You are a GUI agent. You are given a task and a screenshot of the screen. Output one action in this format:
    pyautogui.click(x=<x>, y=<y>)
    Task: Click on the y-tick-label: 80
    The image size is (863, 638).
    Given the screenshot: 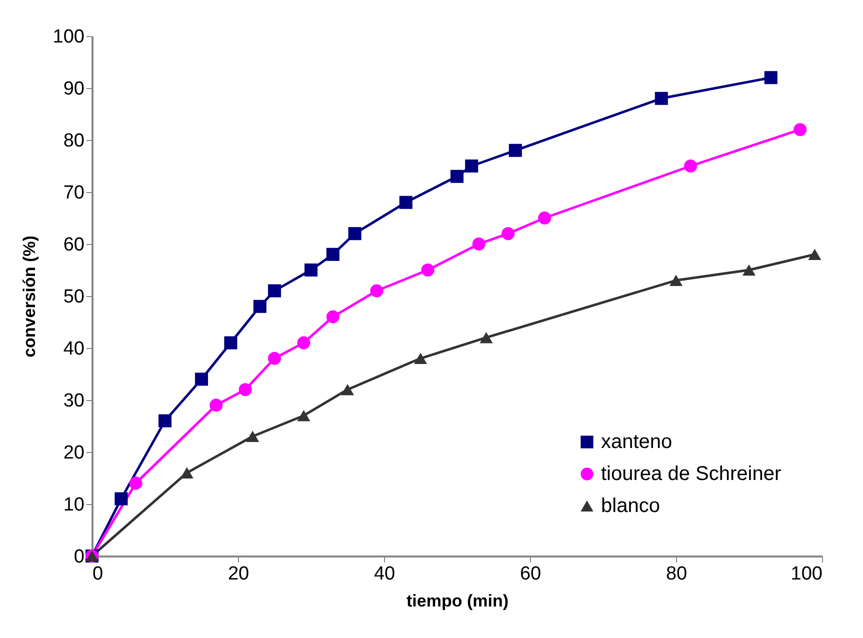 What is the action you would take?
    pyautogui.click(x=73, y=141)
    